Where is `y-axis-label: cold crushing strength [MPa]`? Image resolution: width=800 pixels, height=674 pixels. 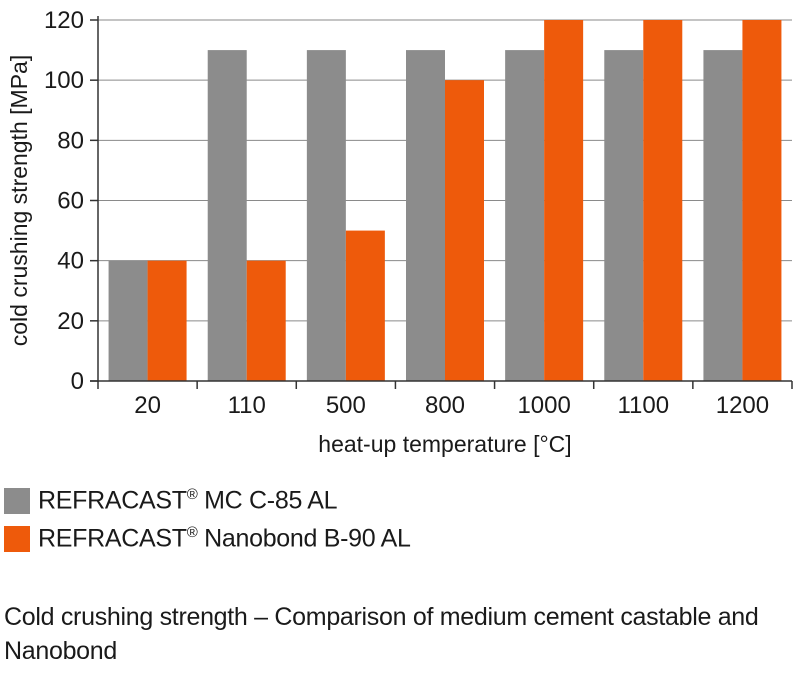
y-axis-label: cold crushing strength [MPa] is located at coordinates (19, 200).